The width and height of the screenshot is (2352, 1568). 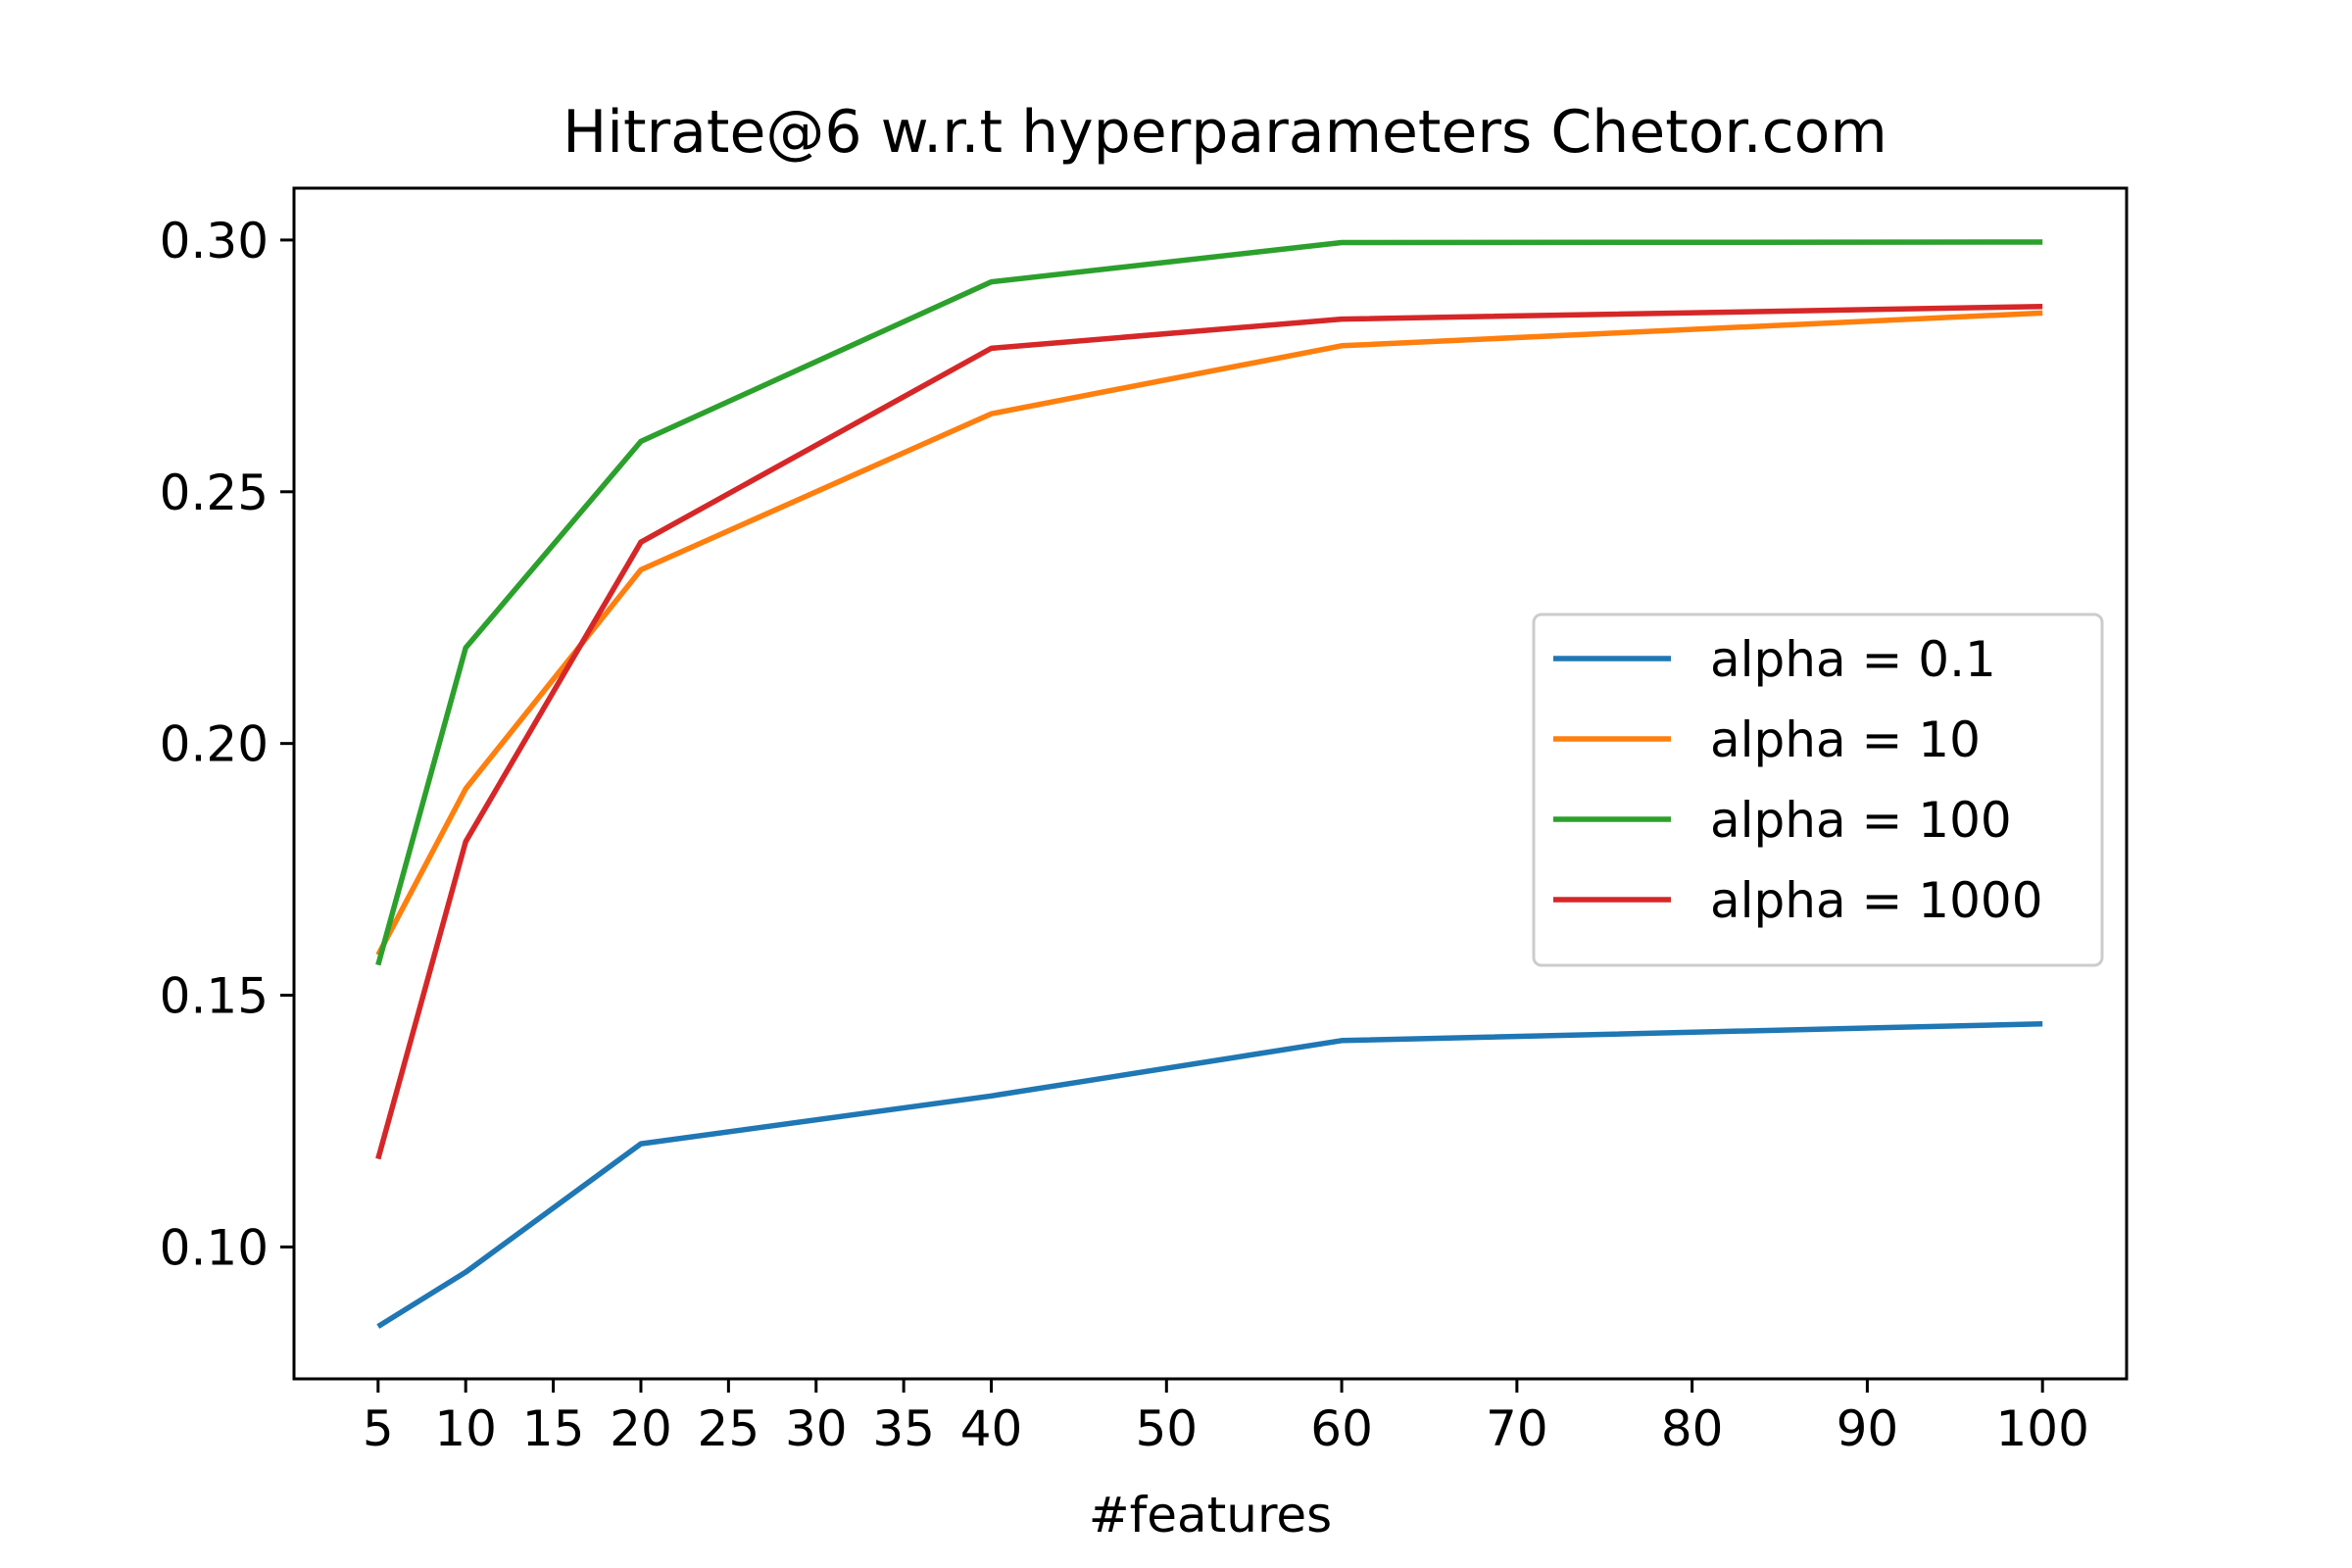 What do you see at coordinates (1876, 900) in the screenshot?
I see `legend-label-3: alpha = 1000` at bounding box center [1876, 900].